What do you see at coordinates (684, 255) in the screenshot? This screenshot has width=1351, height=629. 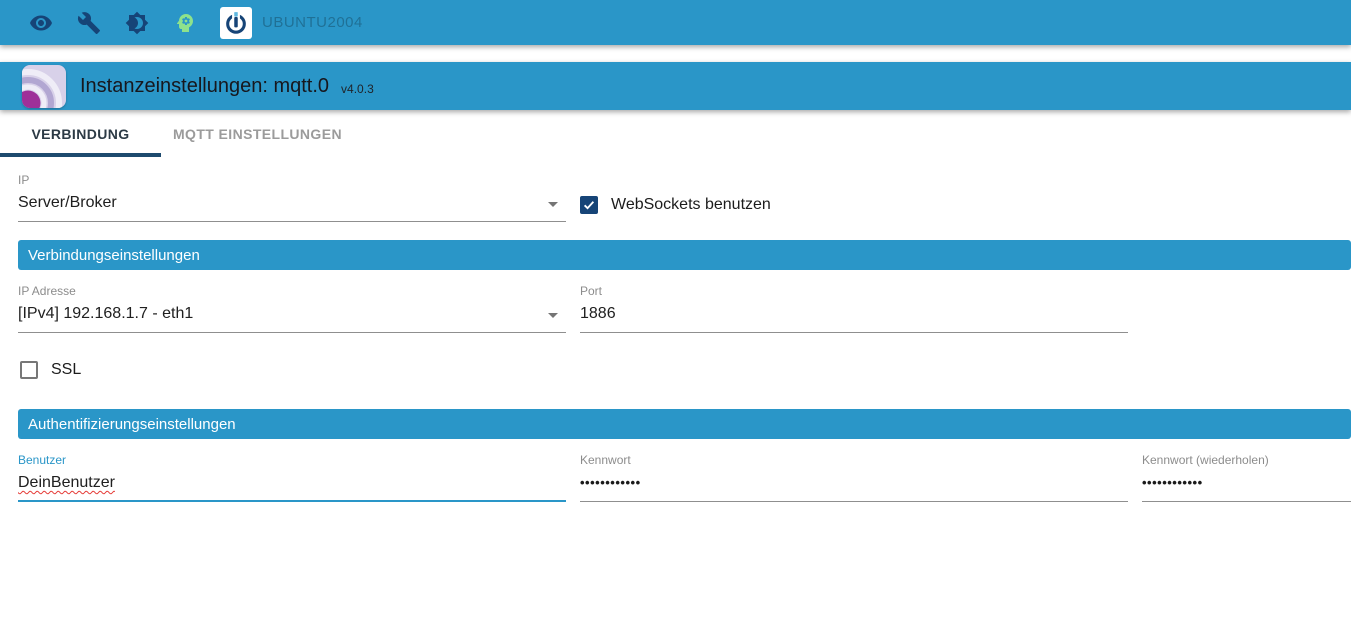 I see `section-header-connection: Verbindungseinstellungen` at bounding box center [684, 255].